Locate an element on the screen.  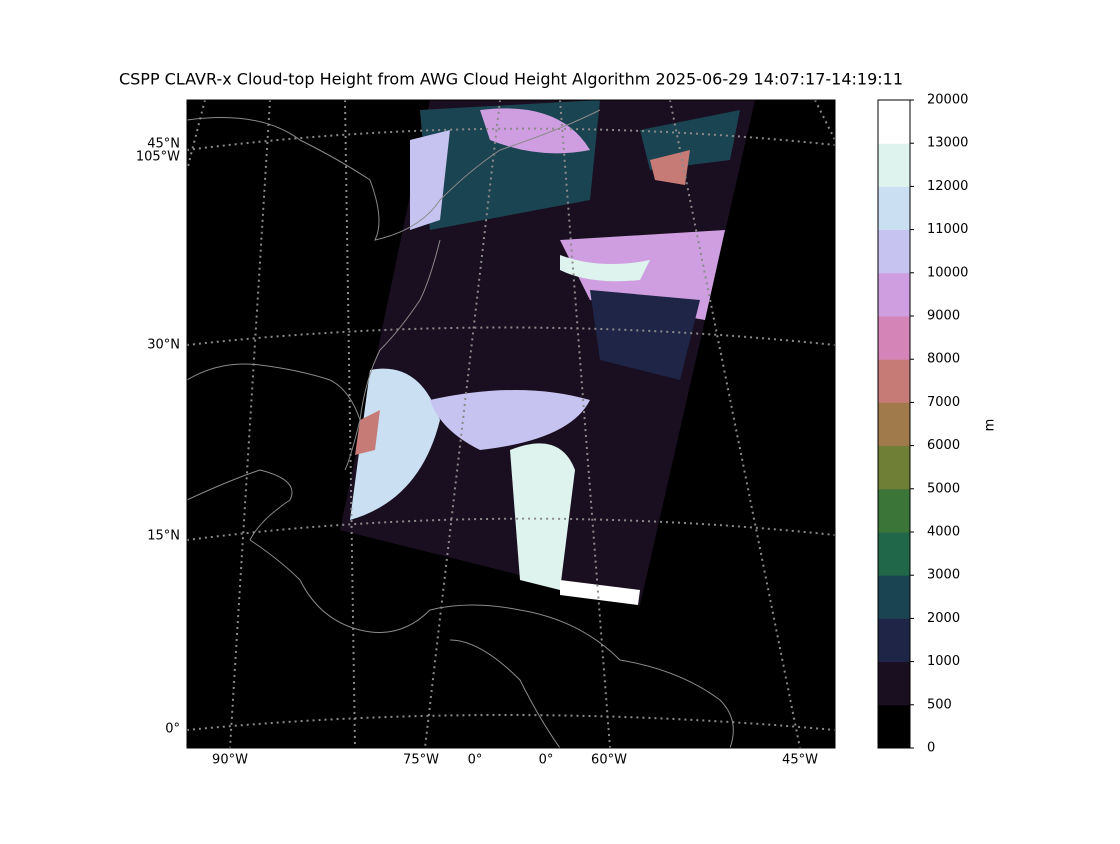
colorbar-tick-label: 4000 is located at coordinates (943, 532).